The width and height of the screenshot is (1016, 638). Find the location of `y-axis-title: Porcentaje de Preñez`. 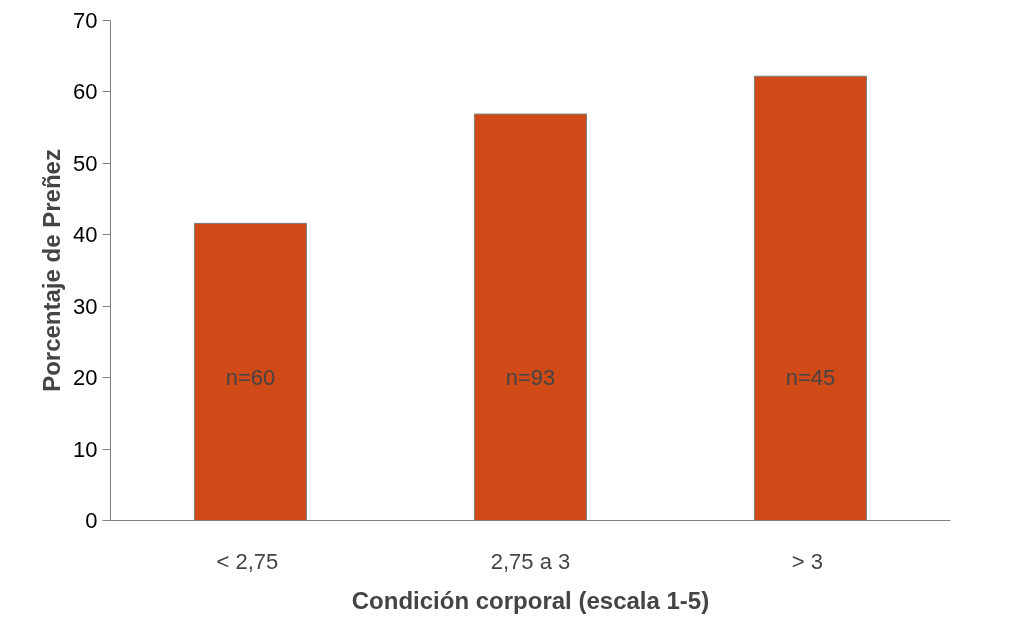

y-axis-title: Porcentaje de Preñez is located at coordinates (52, 270).